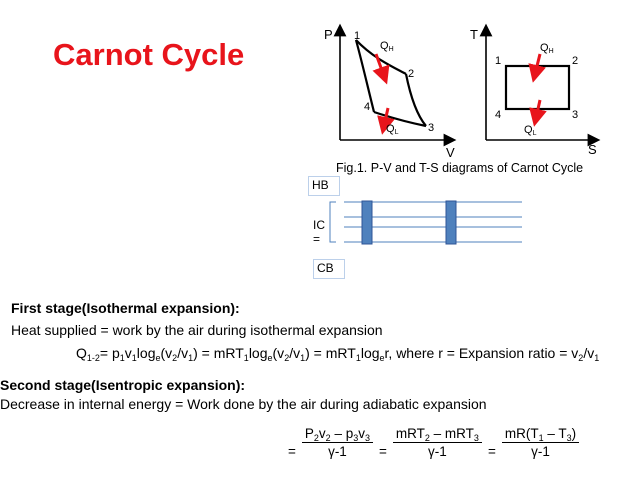  Describe the element at coordinates (319, 225) in the screenshot. I see `ic-text: IC` at that location.